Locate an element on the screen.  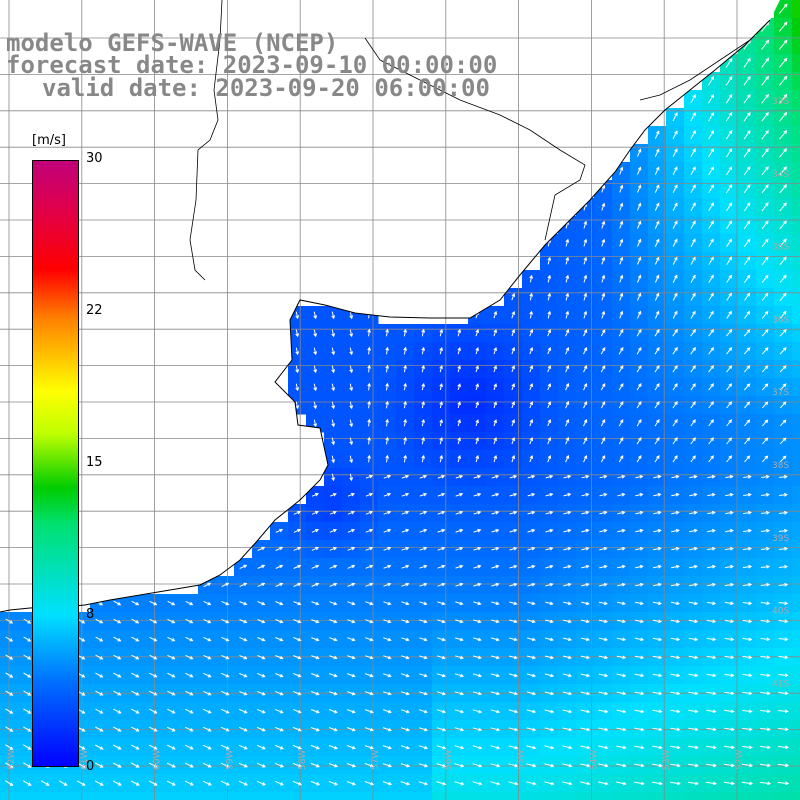
lat-label: 35S is located at coordinates (780, 248).